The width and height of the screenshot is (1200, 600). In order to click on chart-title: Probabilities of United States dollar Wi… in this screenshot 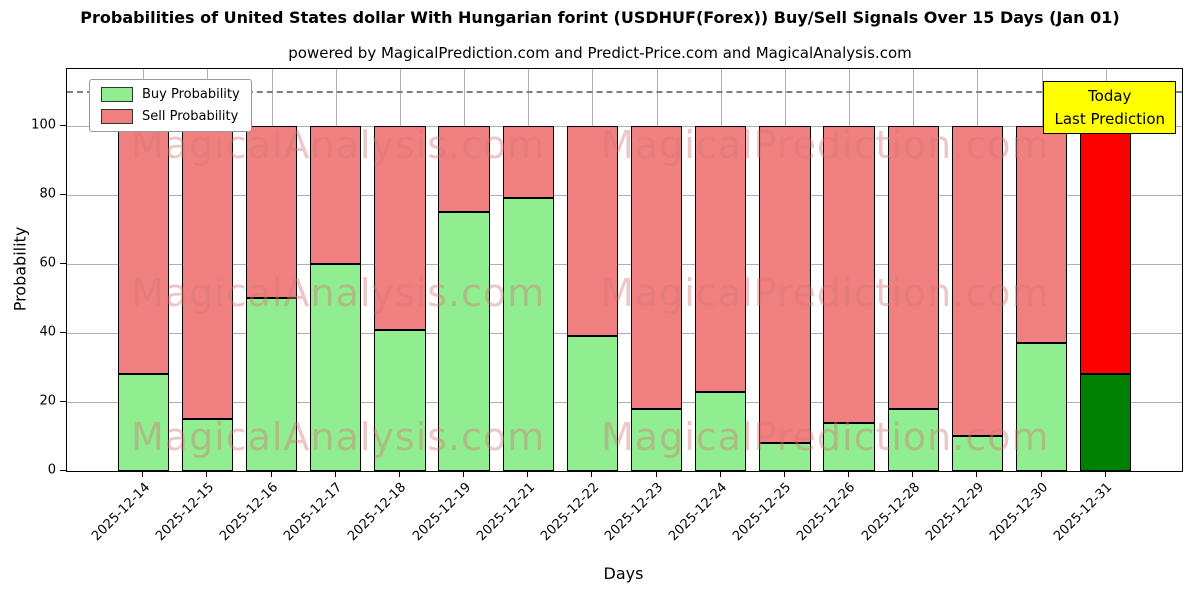, I will do `click(600, 17)`.